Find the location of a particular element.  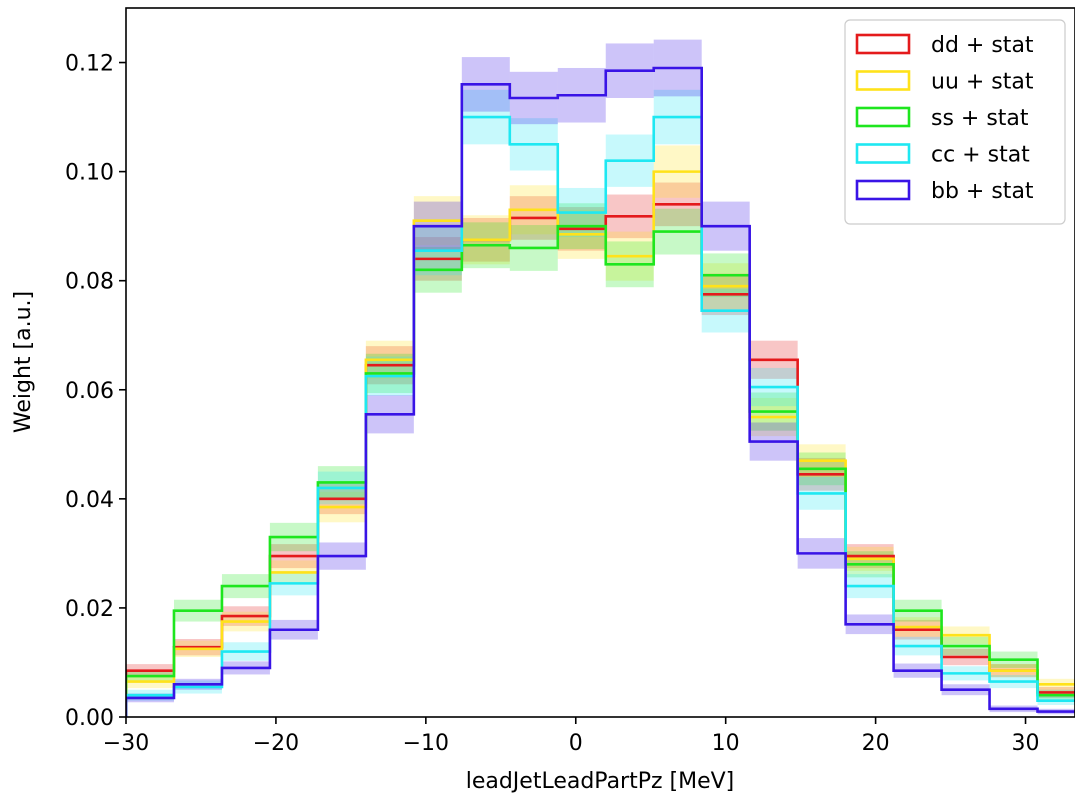

x-tick-label: −20 is located at coordinates (276, 743).